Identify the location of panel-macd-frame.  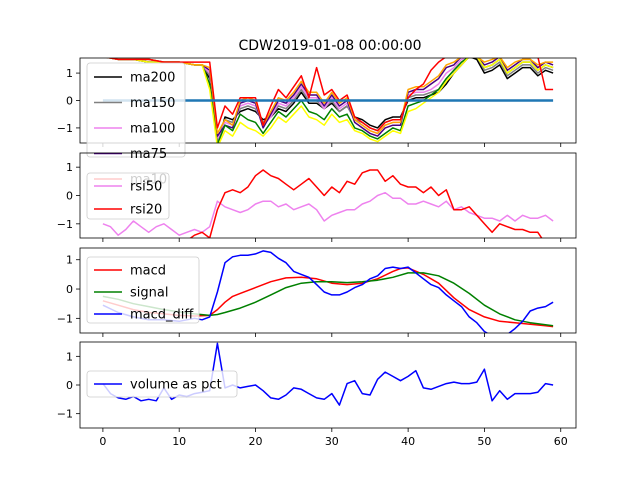
(328, 290).